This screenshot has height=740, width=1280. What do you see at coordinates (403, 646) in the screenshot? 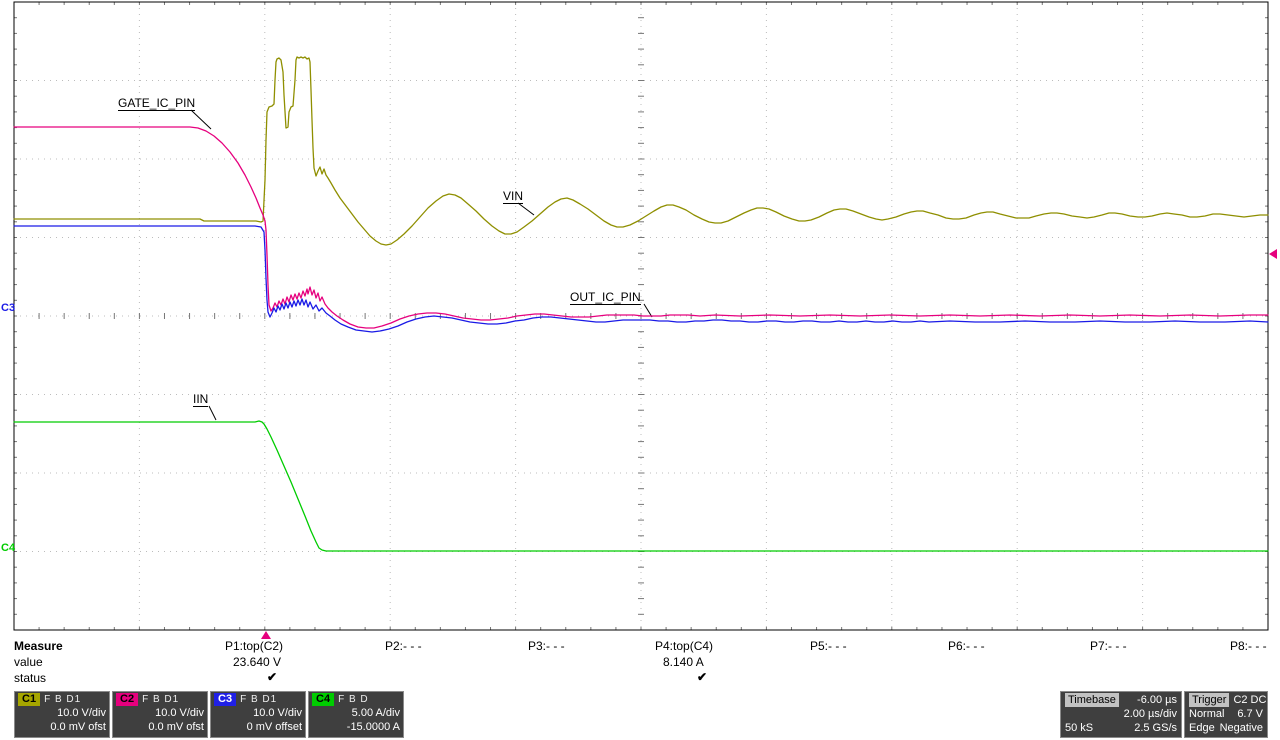
I see `measure-p2-label: P2:- - -` at bounding box center [403, 646].